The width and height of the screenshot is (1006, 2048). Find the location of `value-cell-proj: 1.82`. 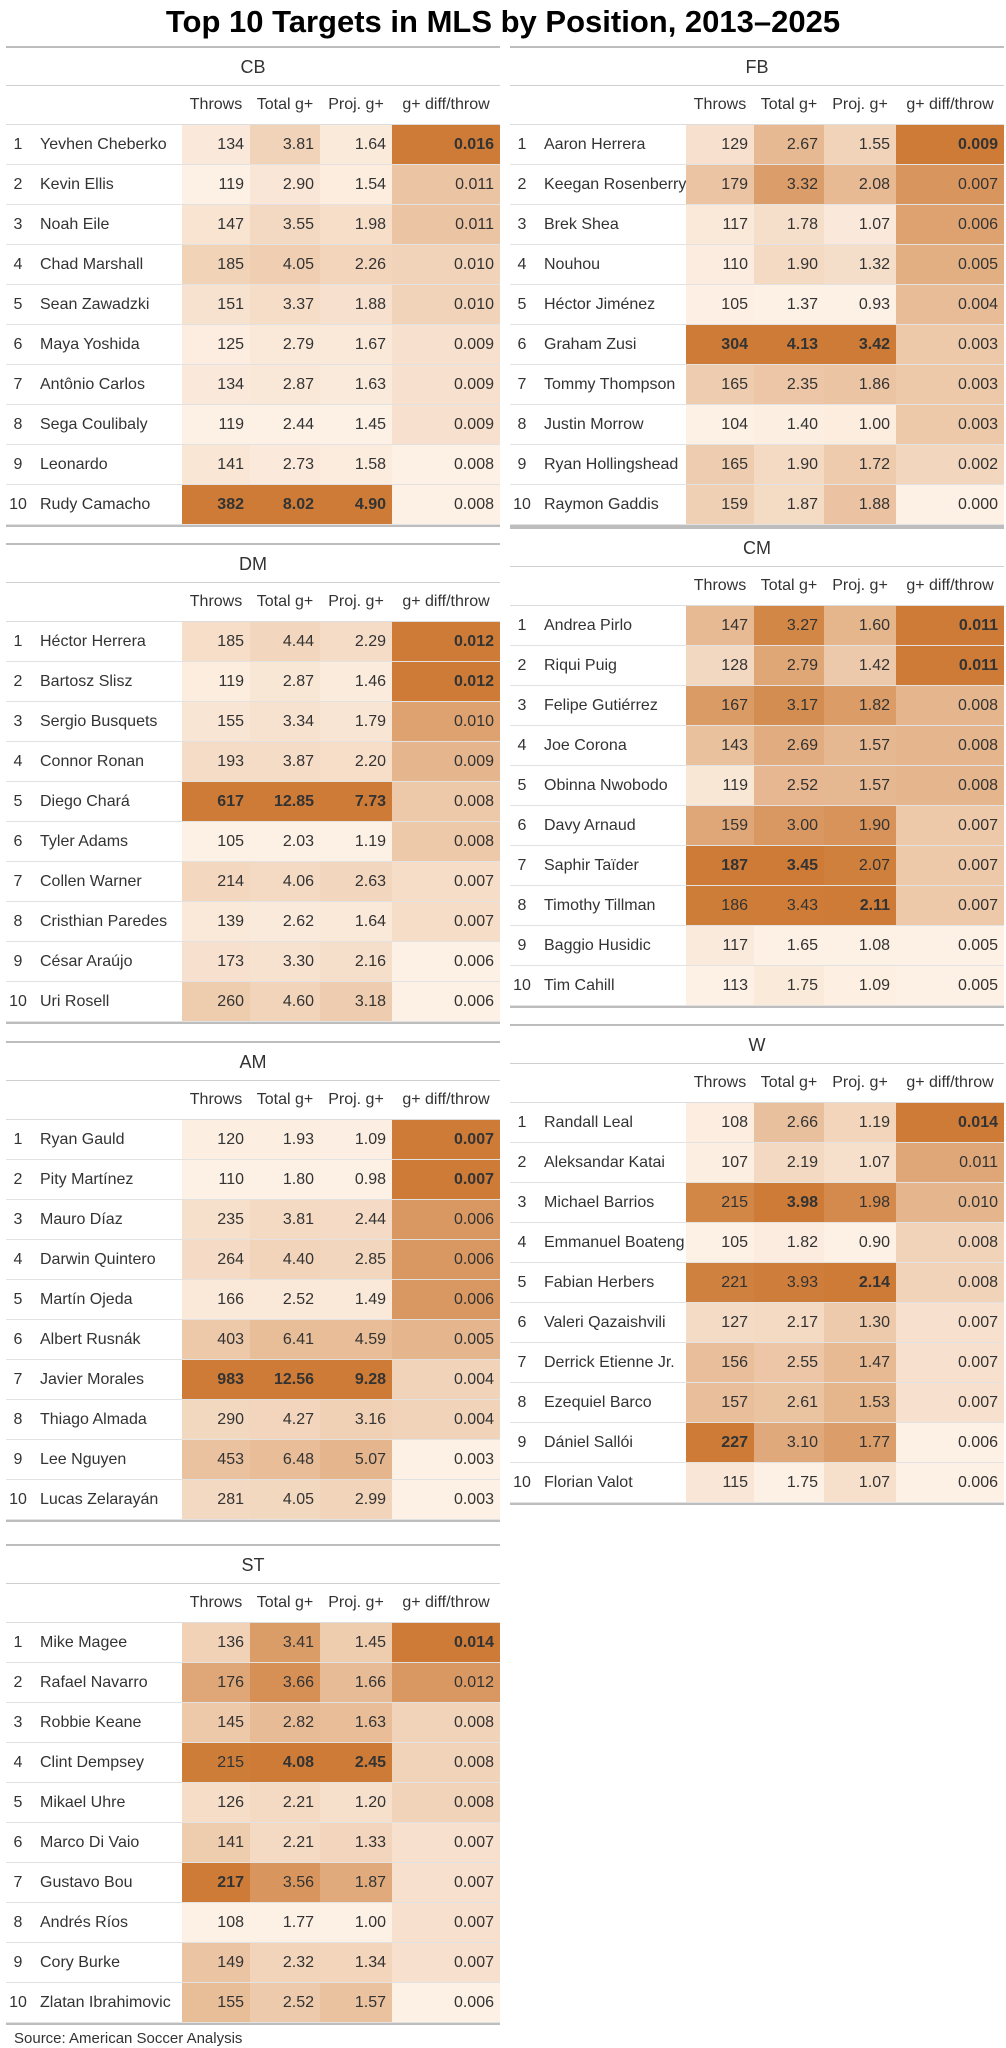

value-cell-proj: 1.82 is located at coordinates (860, 705).